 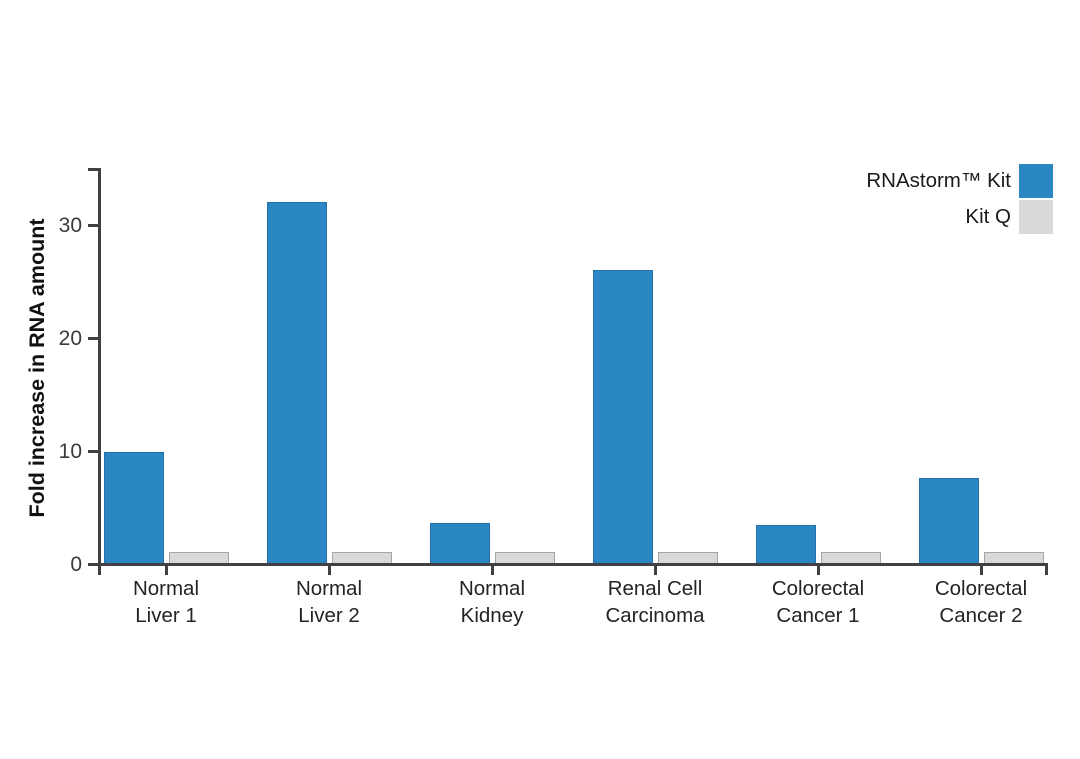 What do you see at coordinates (988, 216) in the screenshot?
I see `legend-label-kit-q: Kit Q` at bounding box center [988, 216].